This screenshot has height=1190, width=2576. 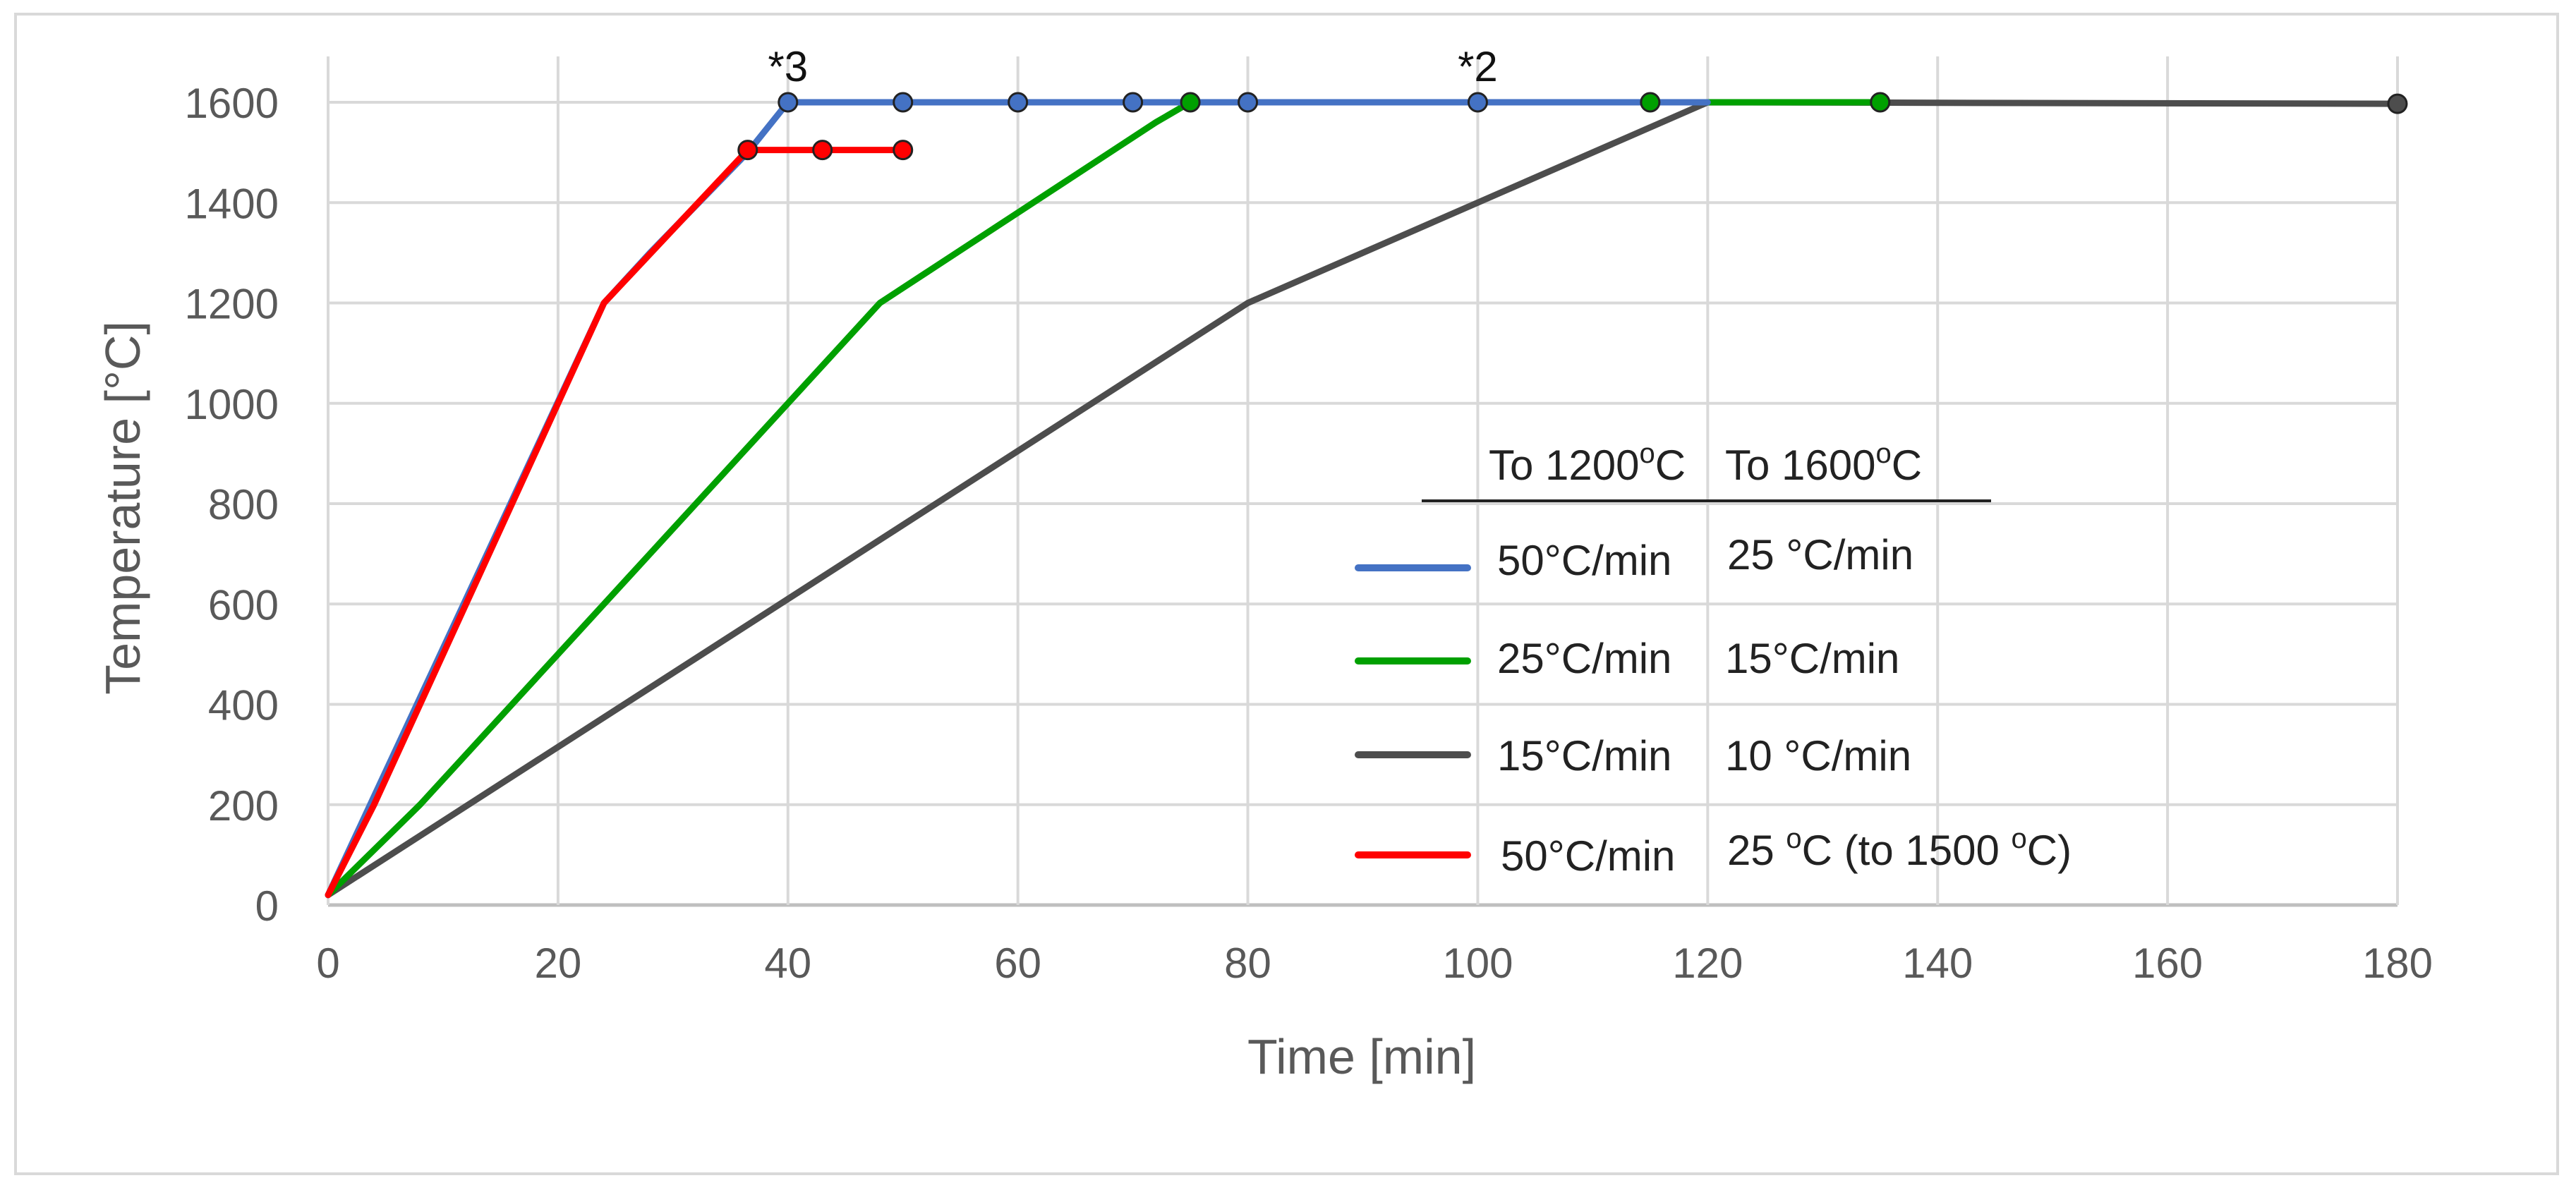 I want to click on x-tick-label: 100, so click(x=1478, y=964).